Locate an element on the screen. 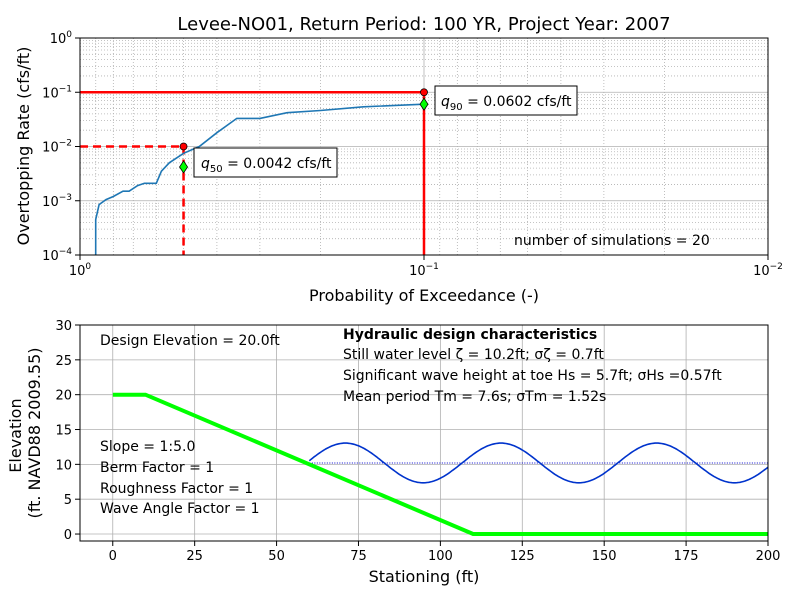 The width and height of the screenshot is (800, 600). q50-annotation-text: q50 = 0.0042 cfs/ft is located at coordinates (266, 165).